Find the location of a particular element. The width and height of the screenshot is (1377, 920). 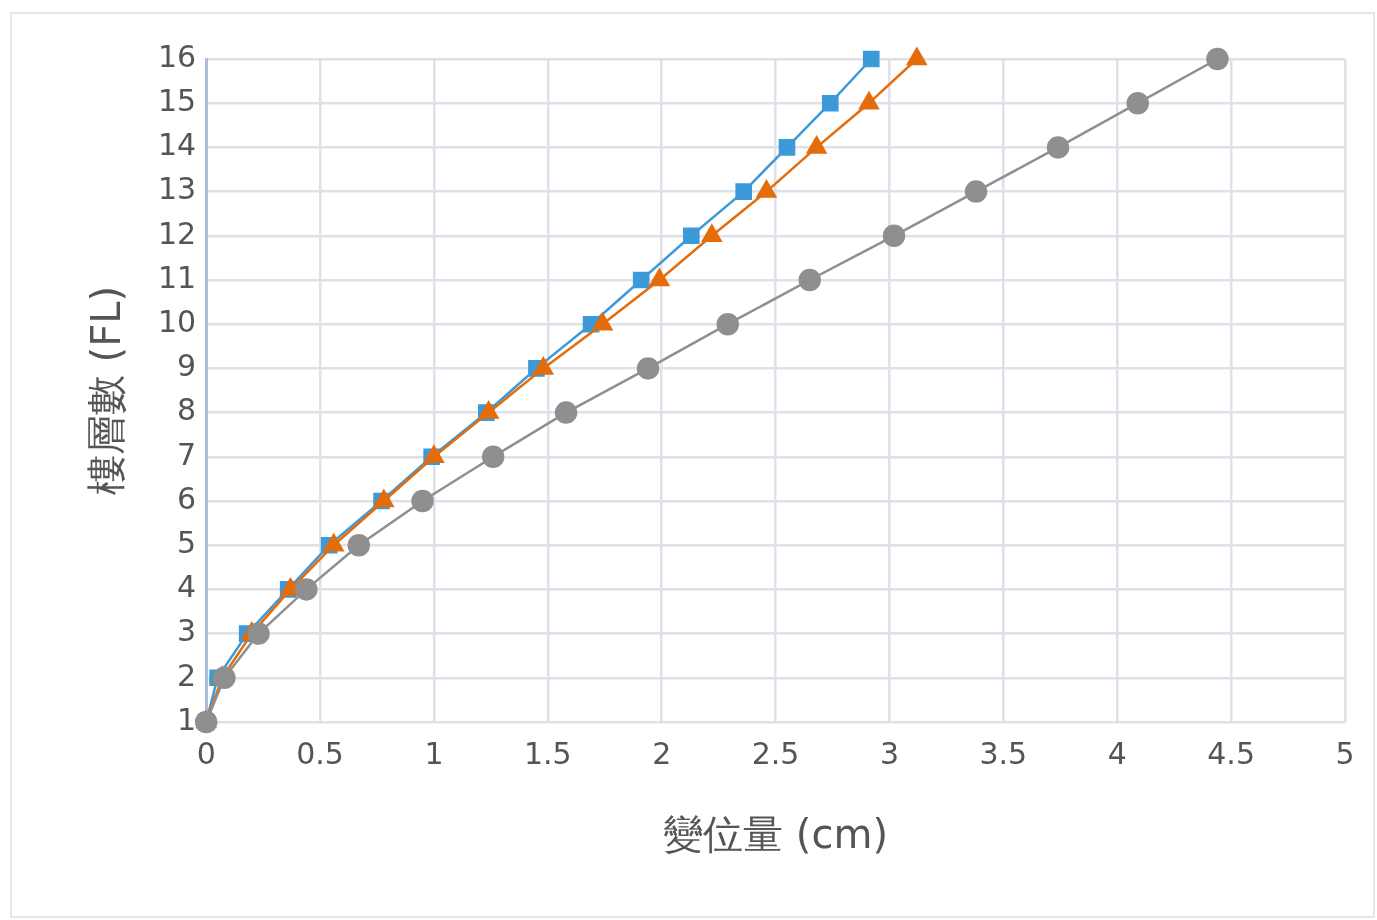

y-tick-label: 1 is located at coordinates (187, 719).